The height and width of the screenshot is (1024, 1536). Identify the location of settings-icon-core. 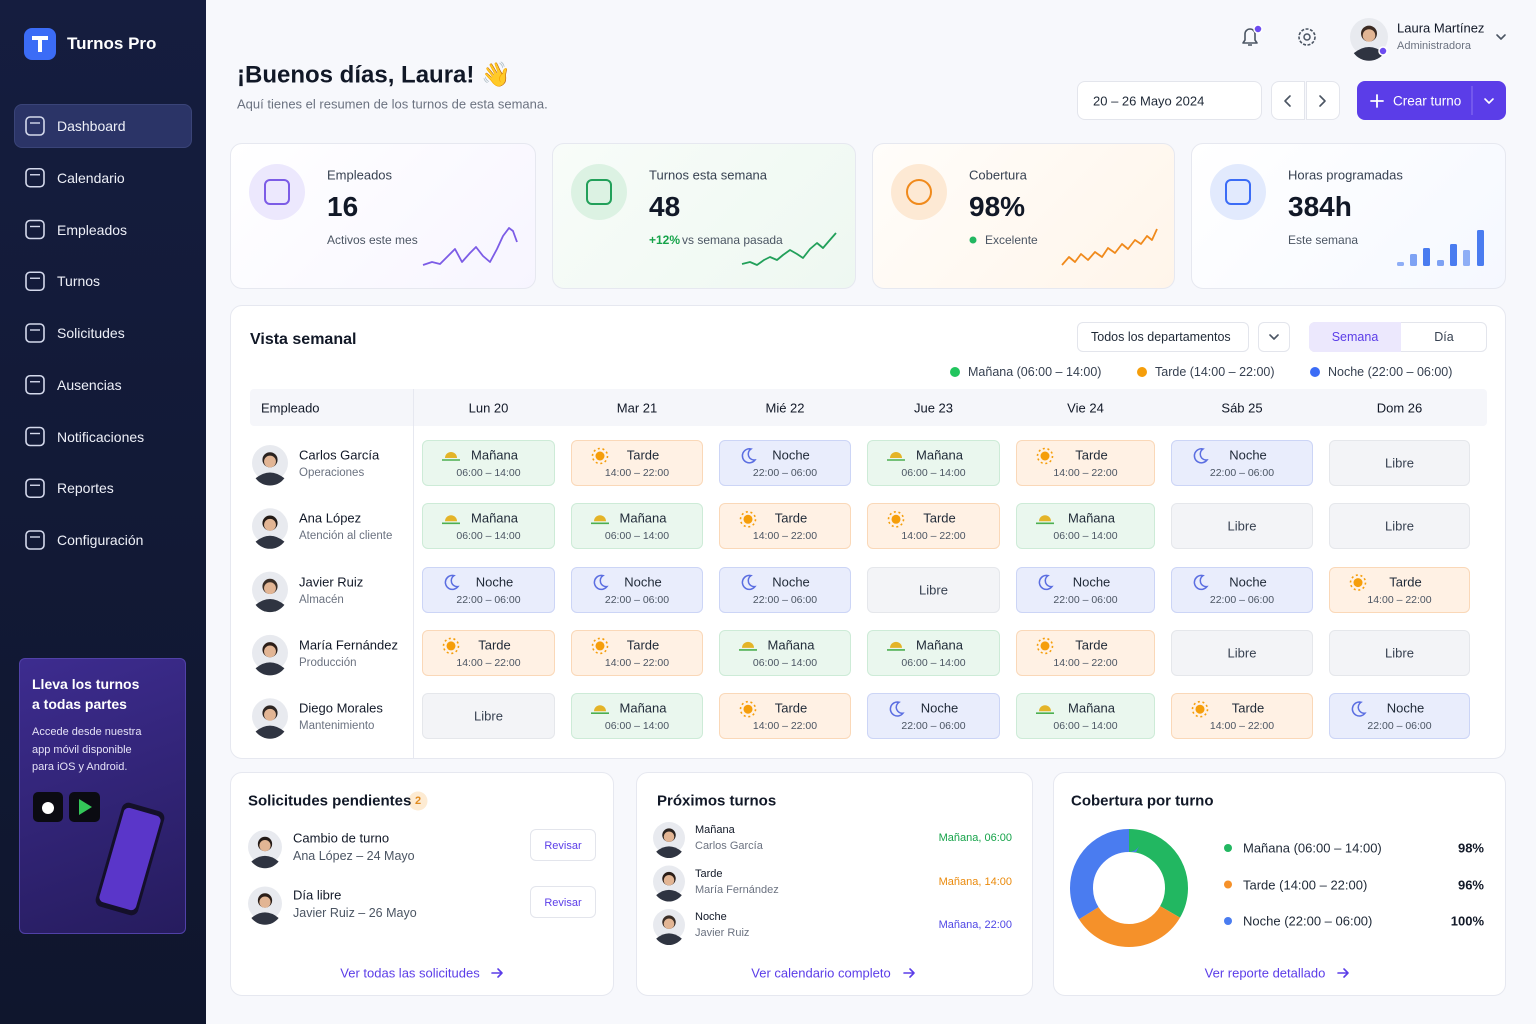
(1307, 37).